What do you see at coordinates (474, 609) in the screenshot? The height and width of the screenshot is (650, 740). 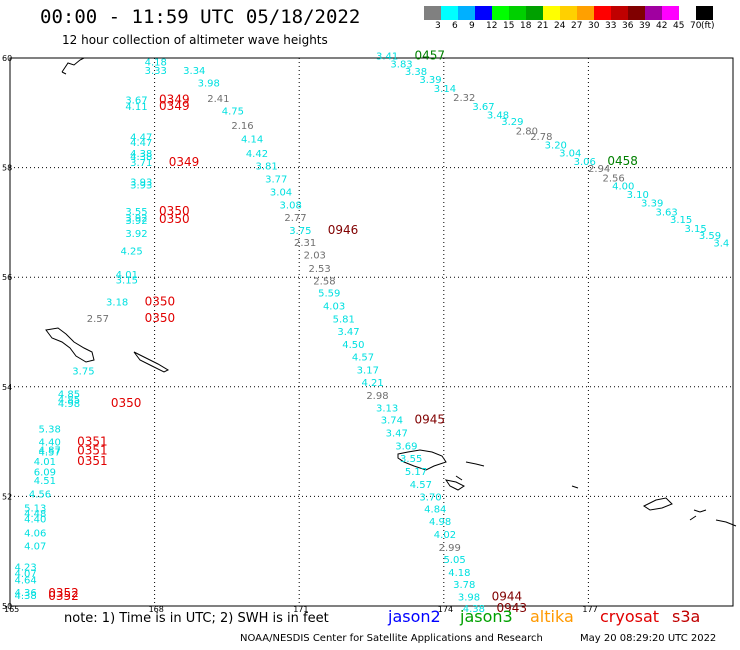 I see `wave-height-value: 4.38` at bounding box center [474, 609].